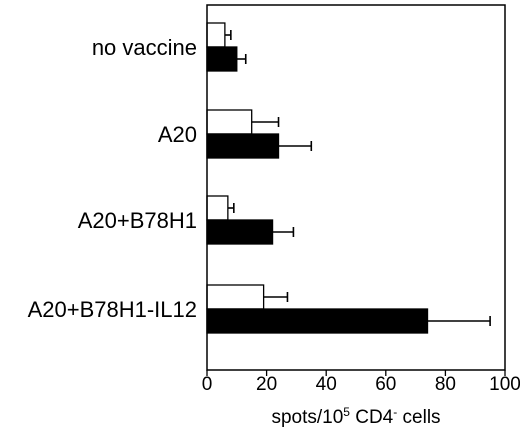  I want to click on category-label-2: A20, so click(177, 134).